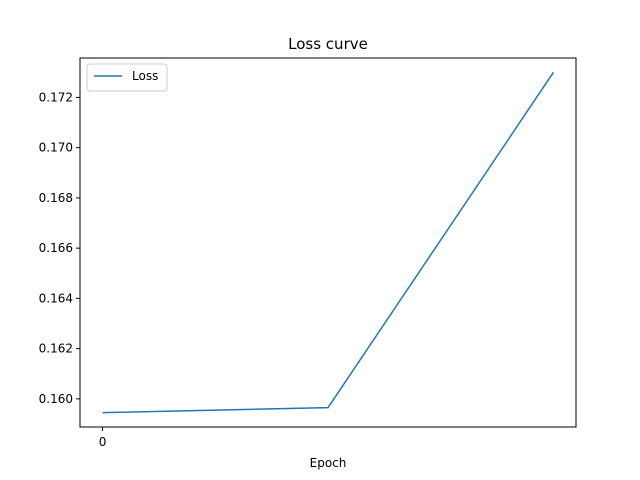 The image size is (640, 480). What do you see at coordinates (56, 399) in the screenshot?
I see `y-tick-label: 0.160` at bounding box center [56, 399].